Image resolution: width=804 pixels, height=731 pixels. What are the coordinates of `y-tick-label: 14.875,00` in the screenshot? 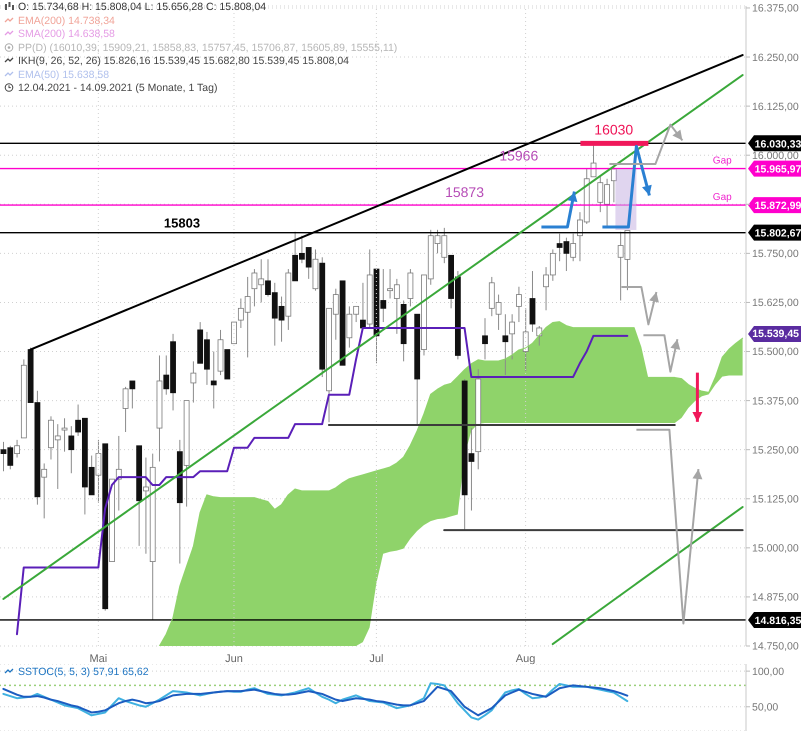 It's located at (775, 598).